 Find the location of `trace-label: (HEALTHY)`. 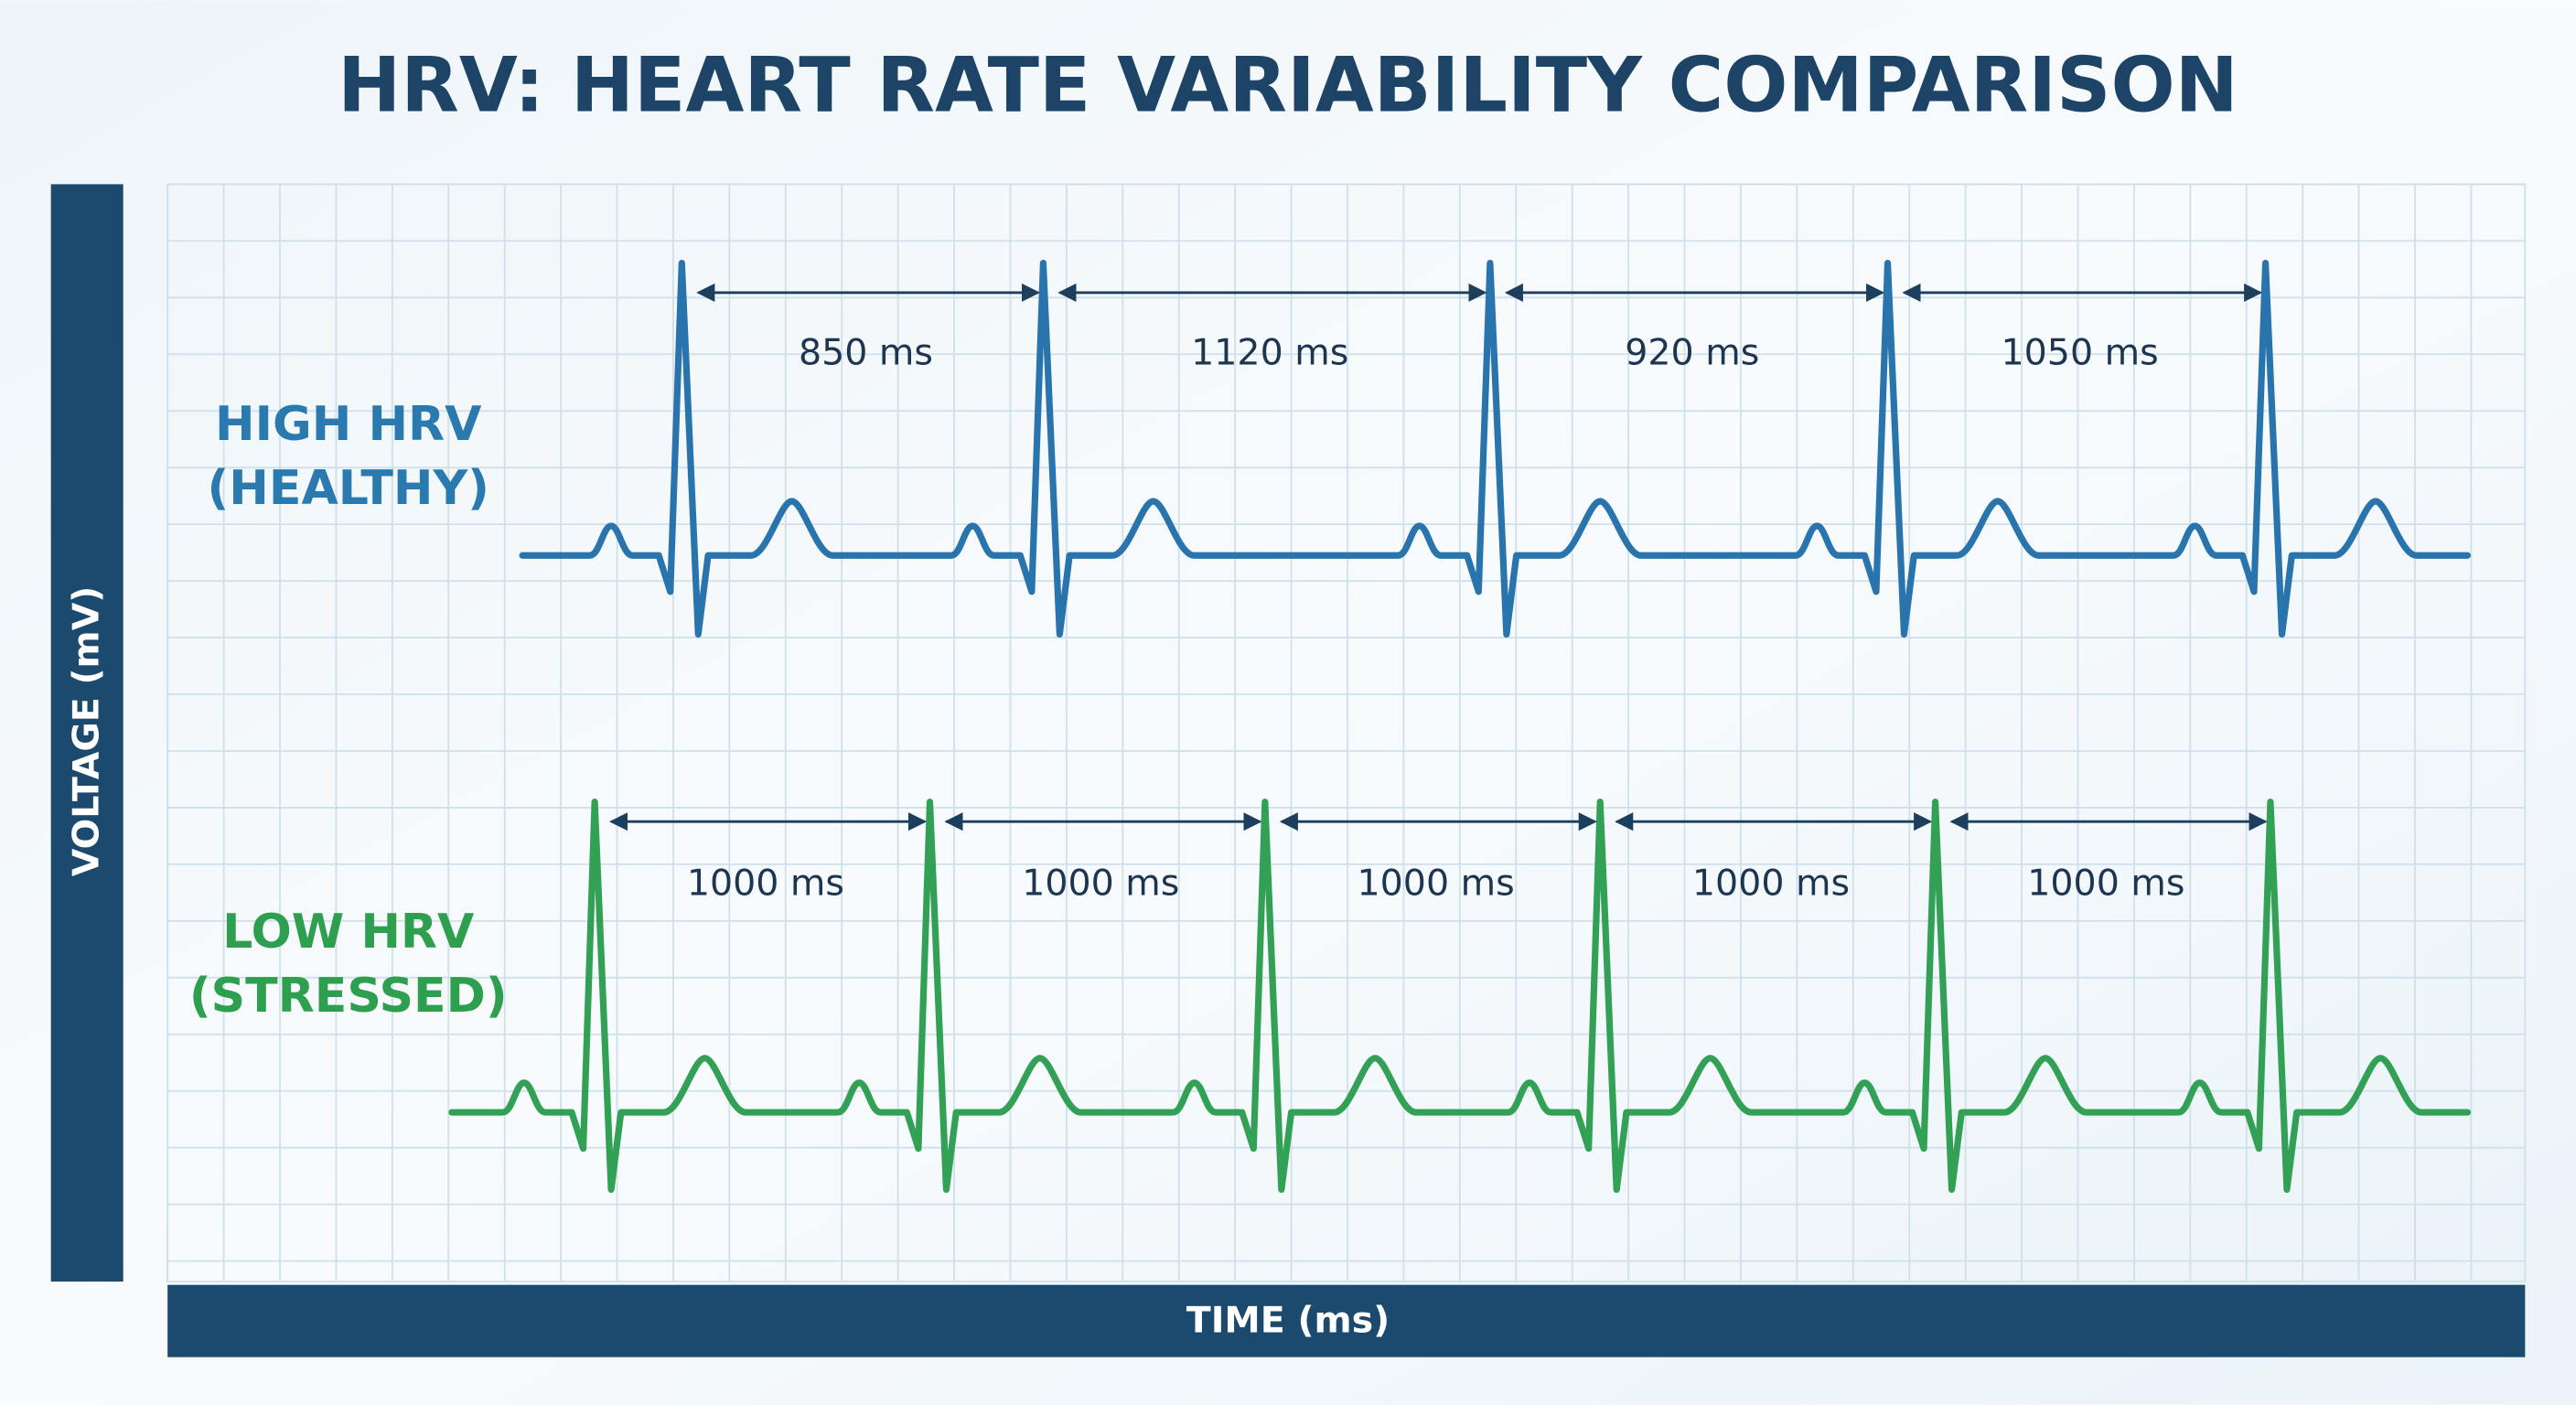

trace-label: (HEALTHY) is located at coordinates (349, 488).